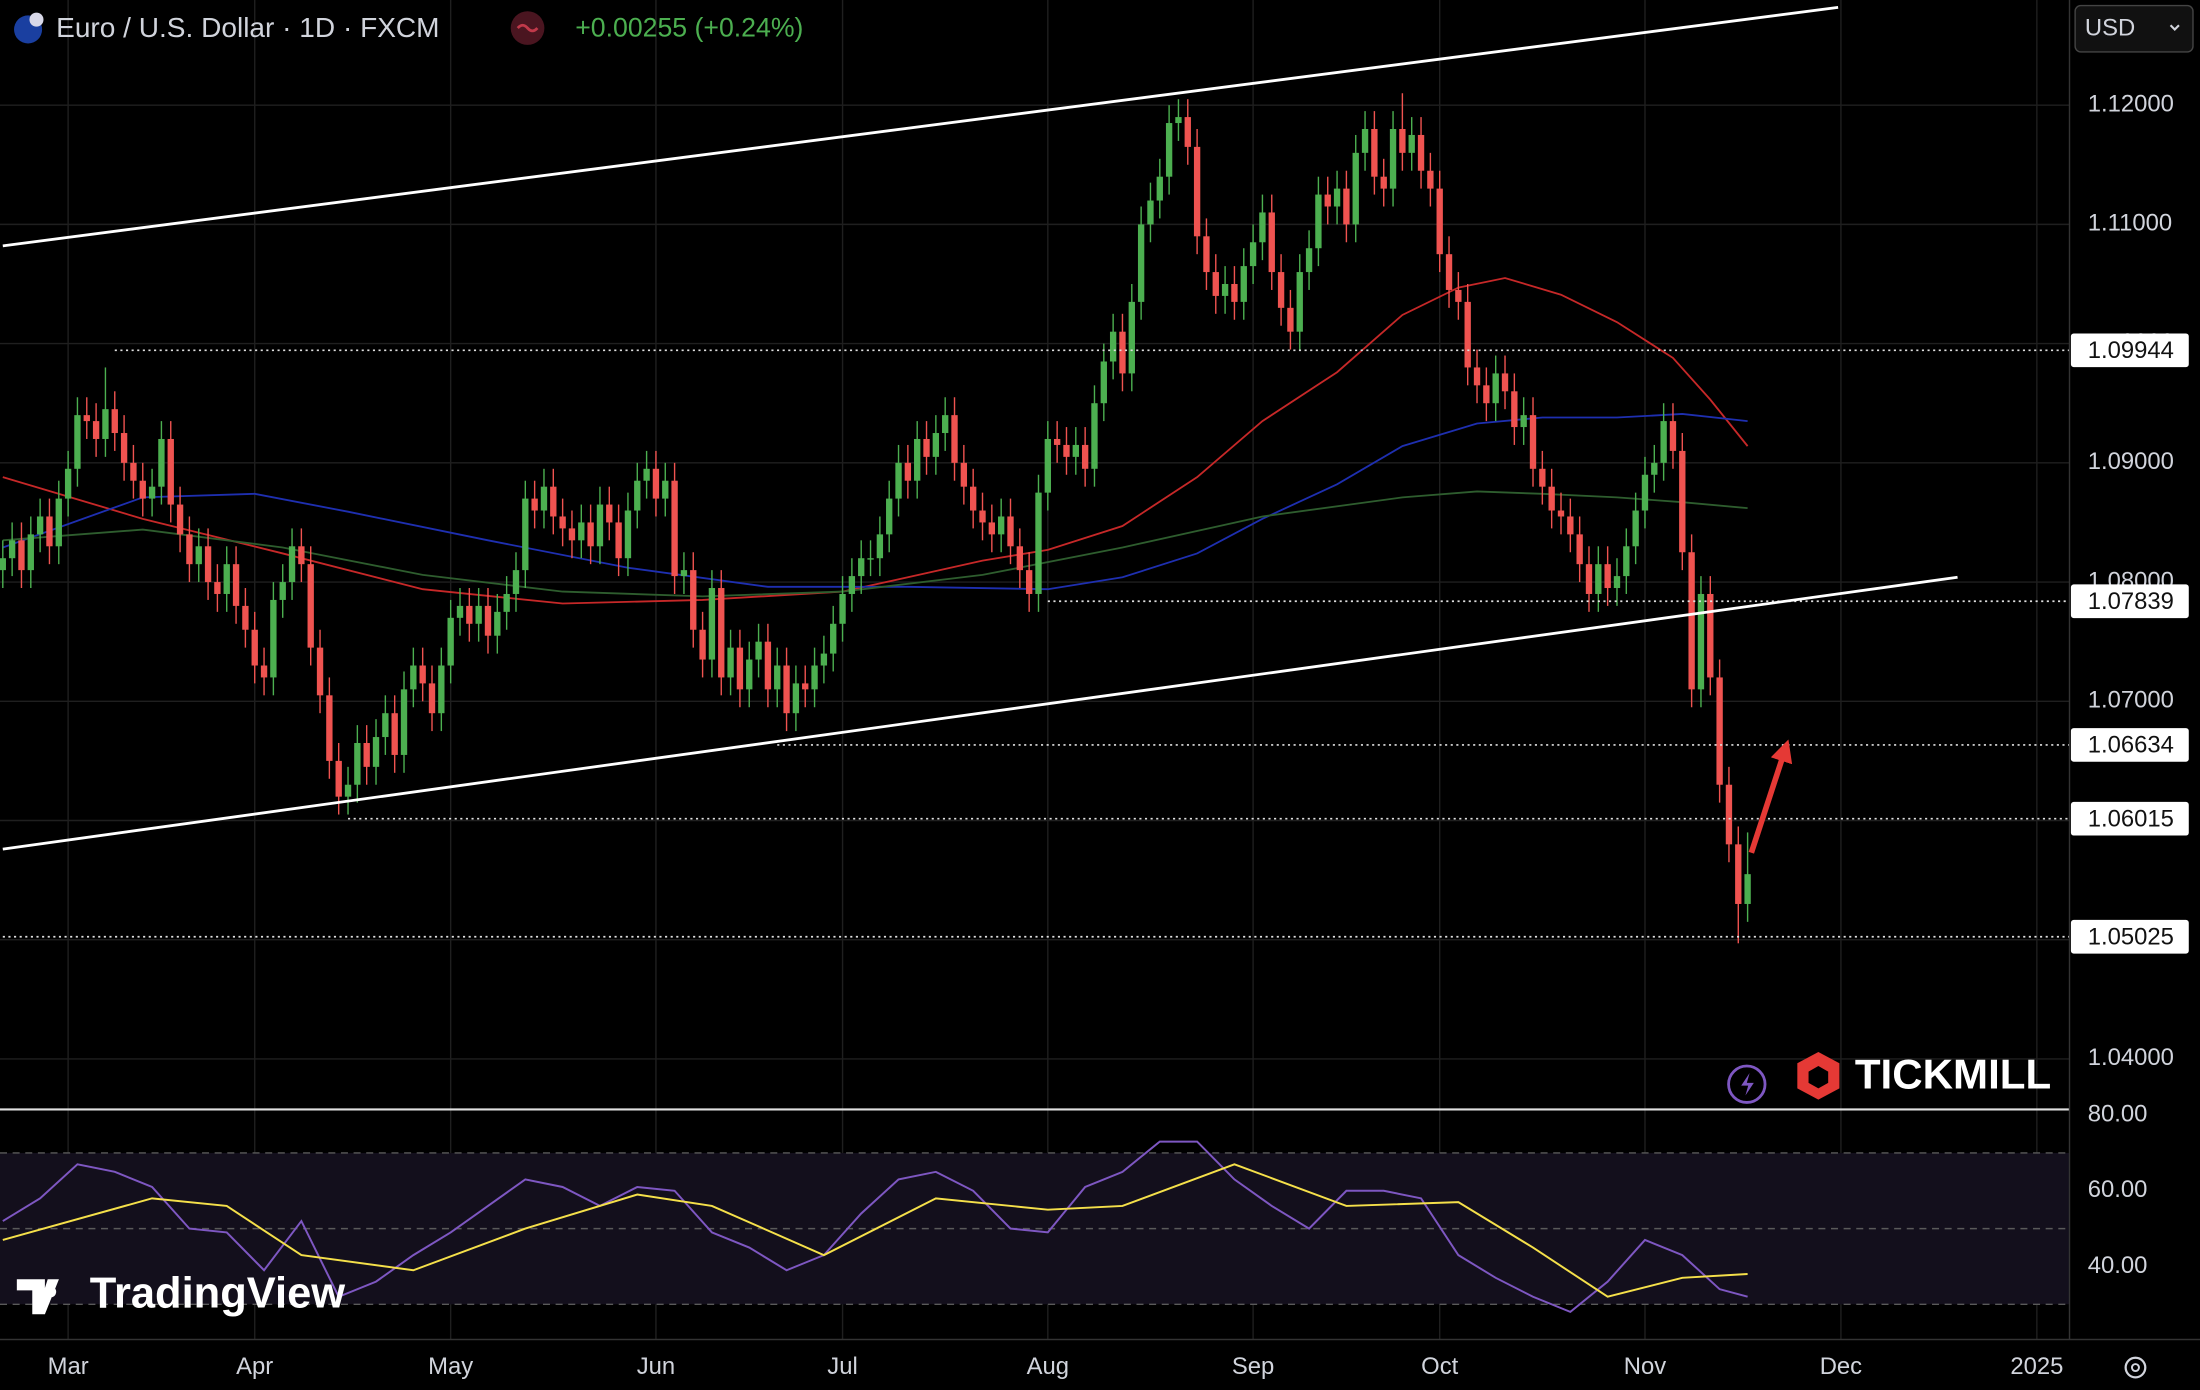  What do you see at coordinates (37, 1297) in the screenshot?
I see `watermark-logo` at bounding box center [37, 1297].